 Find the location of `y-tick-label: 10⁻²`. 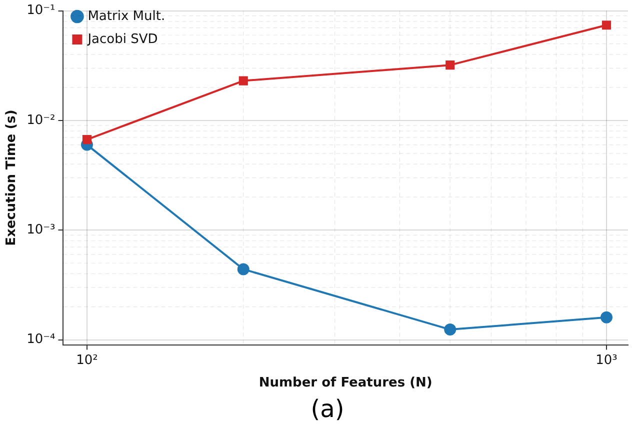

y-tick-label: 10⁻² is located at coordinates (41, 120).